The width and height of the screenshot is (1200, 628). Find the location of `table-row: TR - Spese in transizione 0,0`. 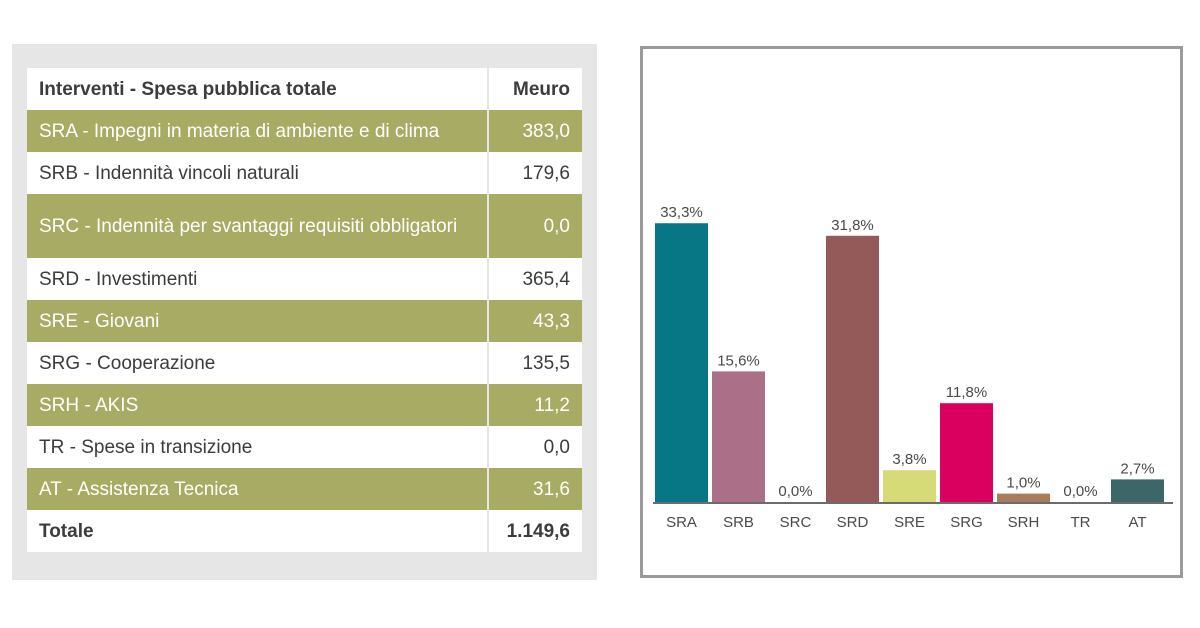

table-row: TR - Spese in transizione 0,0 is located at coordinates (304, 447).